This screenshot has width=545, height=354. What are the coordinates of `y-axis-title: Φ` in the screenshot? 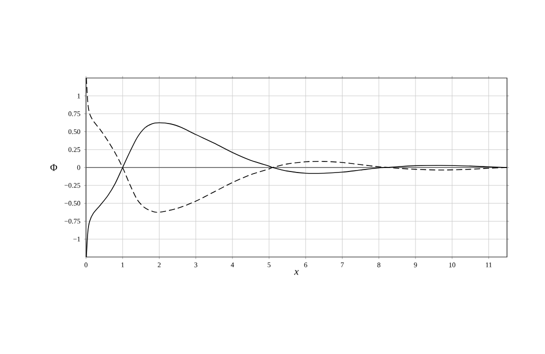 It's located at (54, 167).